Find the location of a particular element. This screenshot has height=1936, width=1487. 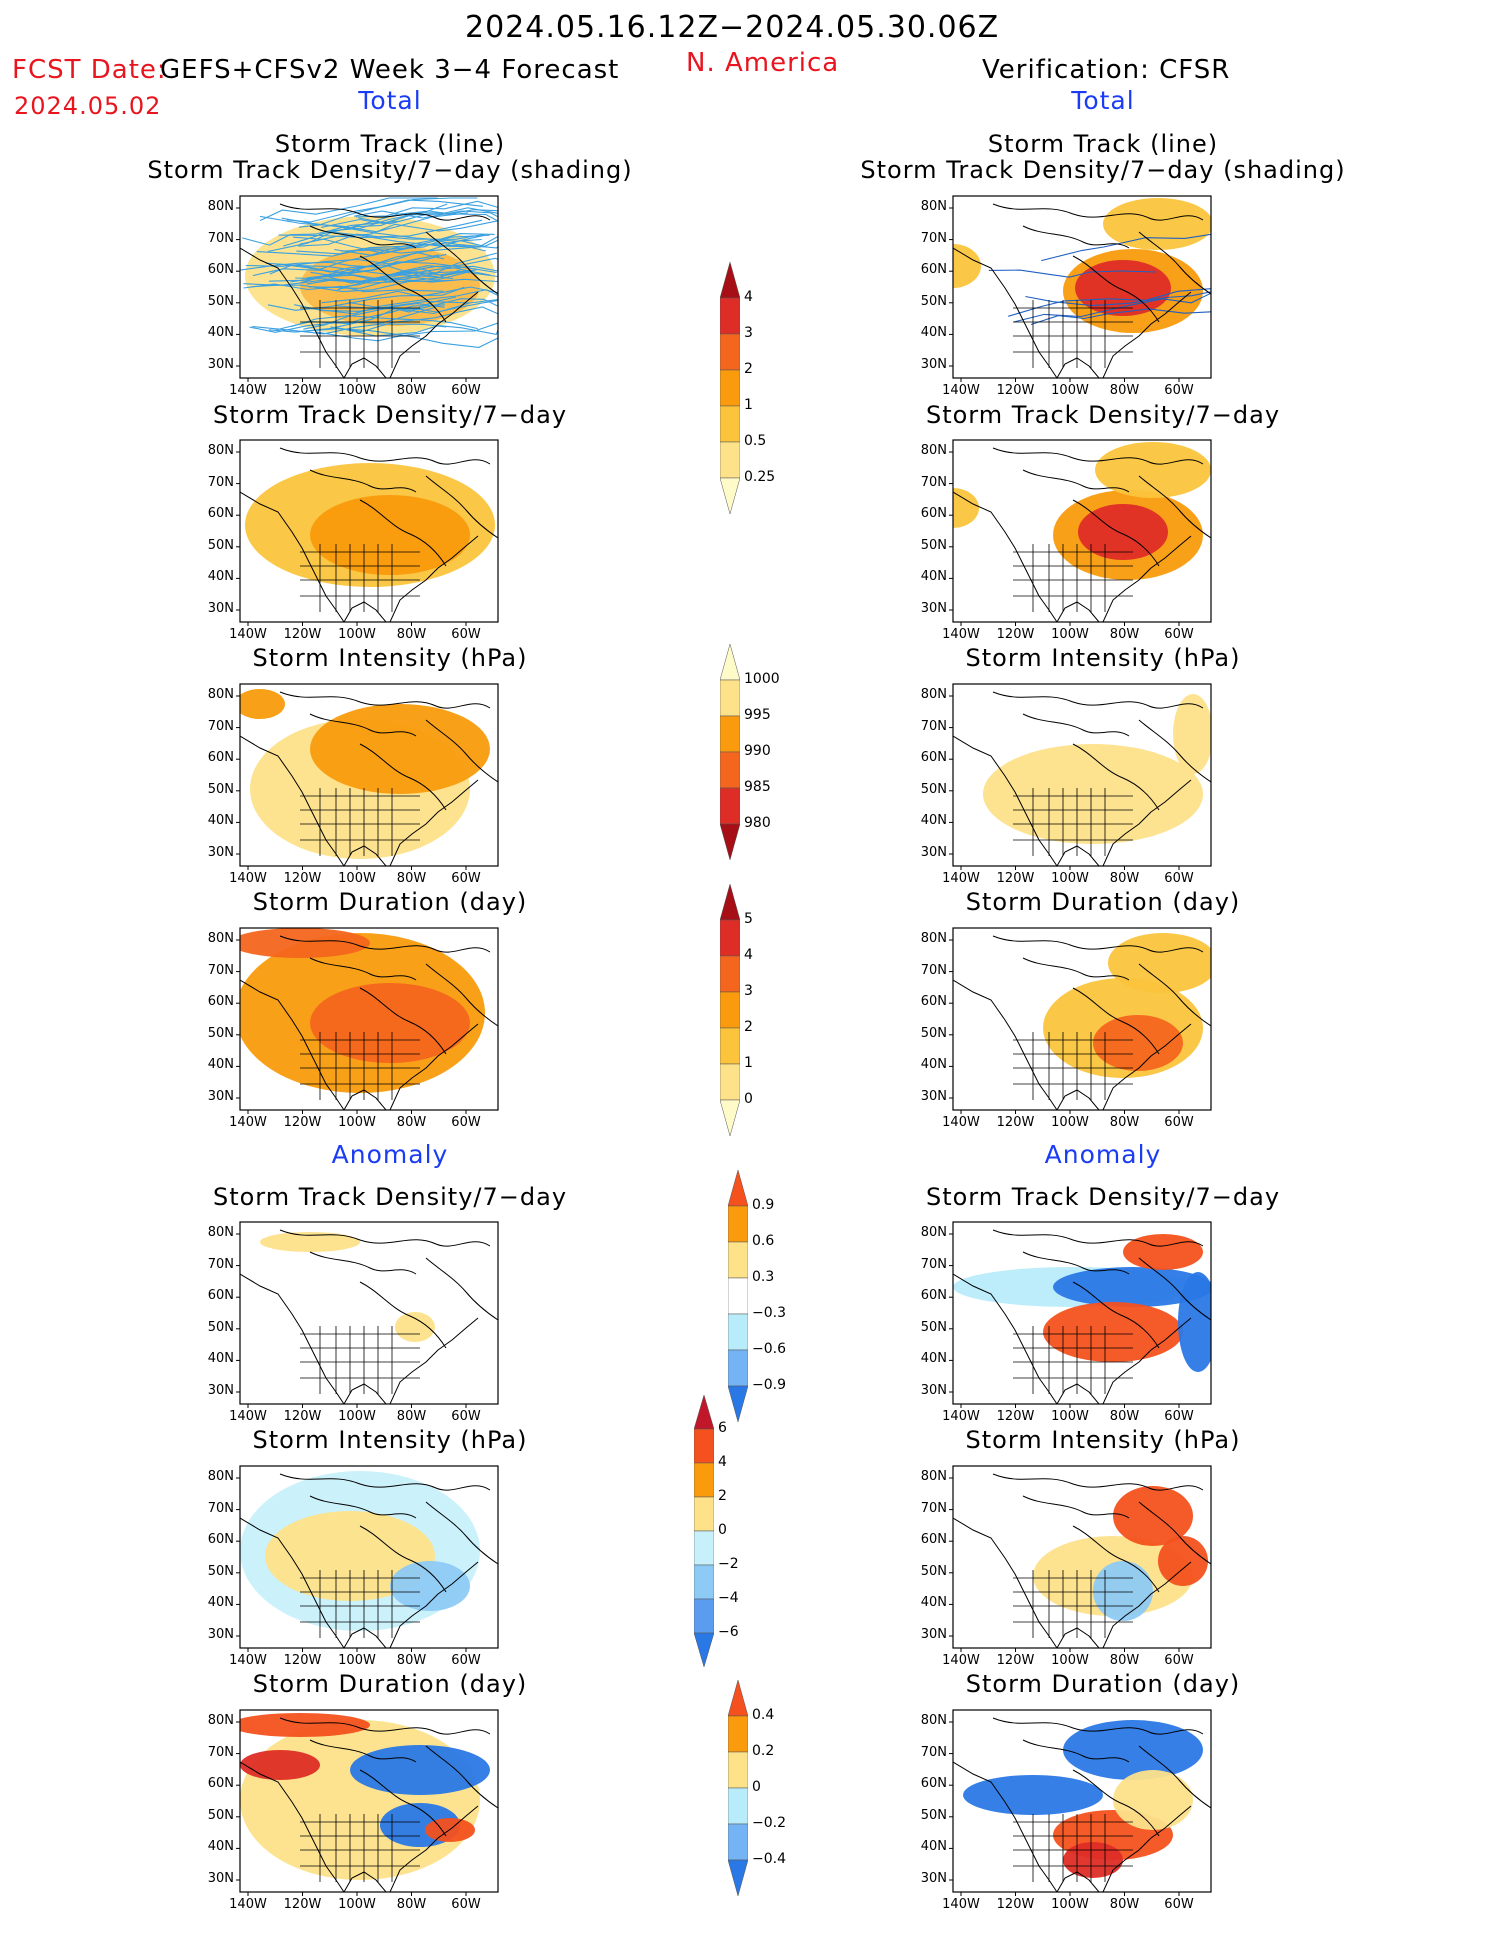

title-duration-right: Storm Duration (day) is located at coordinates (1103, 902).